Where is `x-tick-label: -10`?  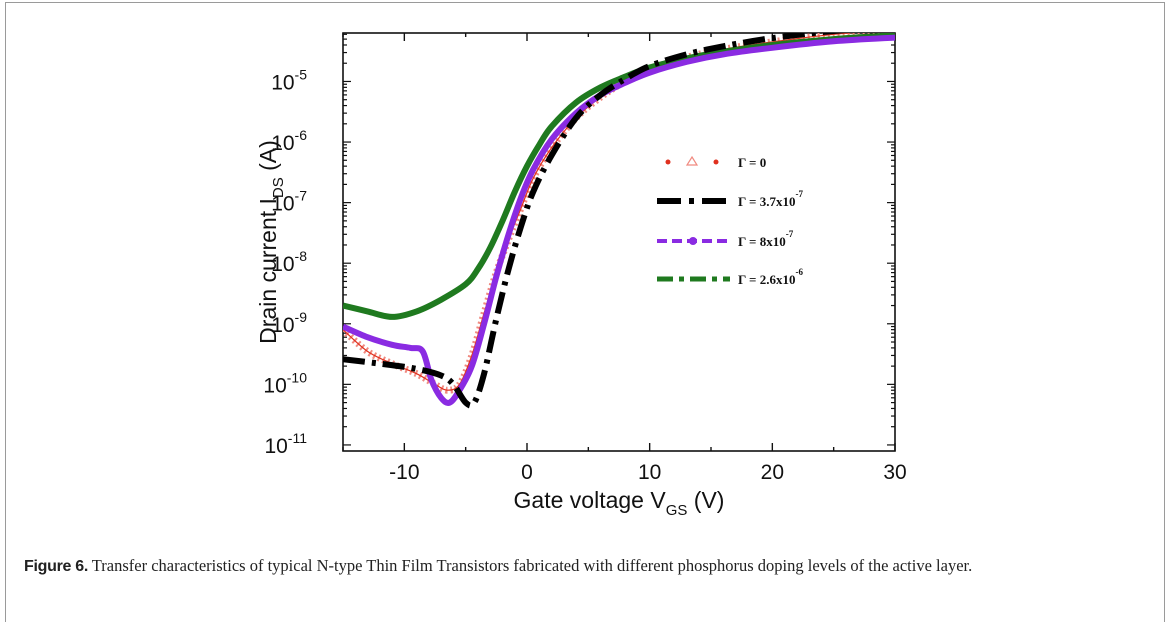
x-tick-label: -10 is located at coordinates (404, 472).